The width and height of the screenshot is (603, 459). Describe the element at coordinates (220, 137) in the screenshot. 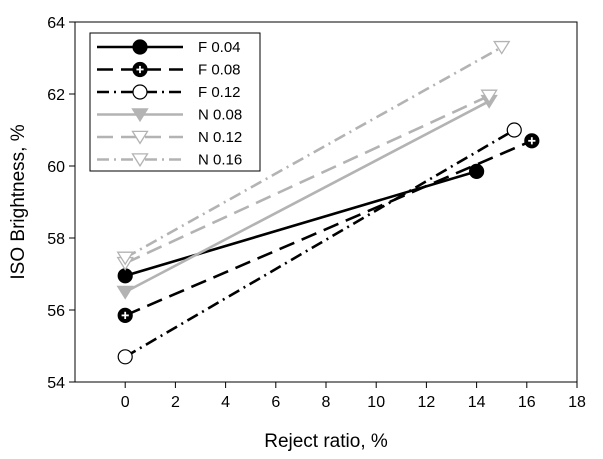

I see `legend-label: N 0.12` at that location.